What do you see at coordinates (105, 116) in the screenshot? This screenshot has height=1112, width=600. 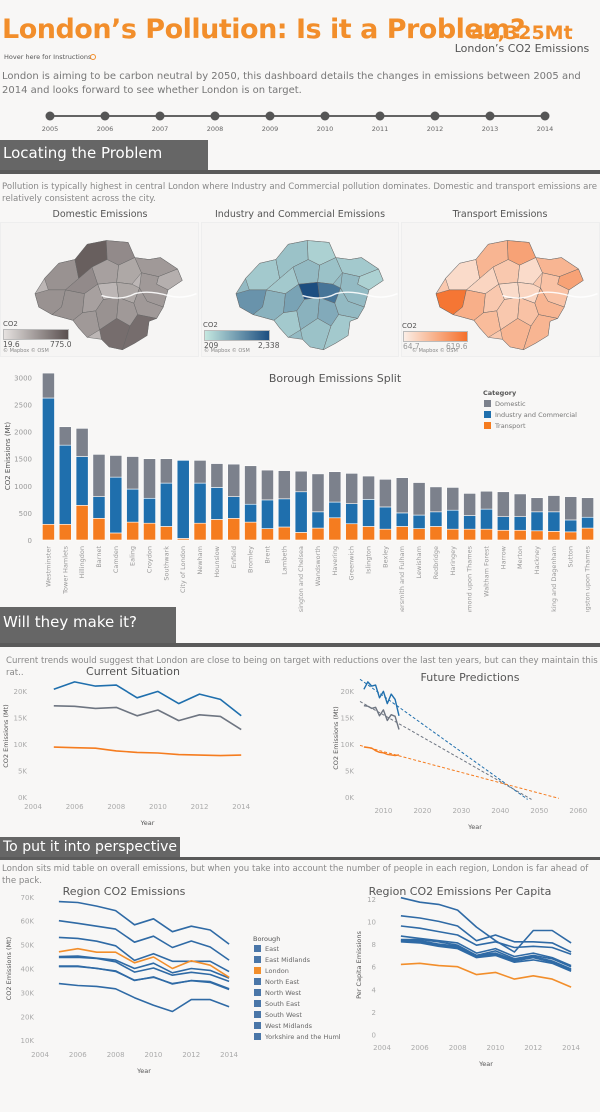 I see `timeline-dot-2006` at bounding box center [105, 116].